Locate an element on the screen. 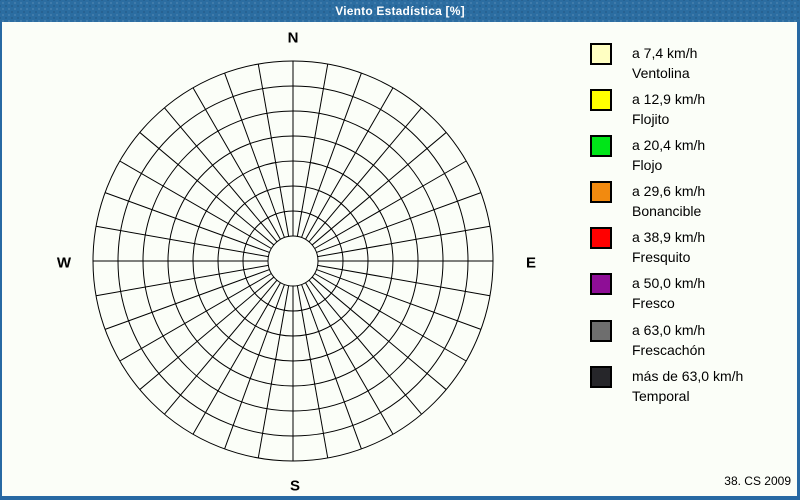 This screenshot has width=800, height=500. legend-category-label: Fresquito is located at coordinates (661, 257).